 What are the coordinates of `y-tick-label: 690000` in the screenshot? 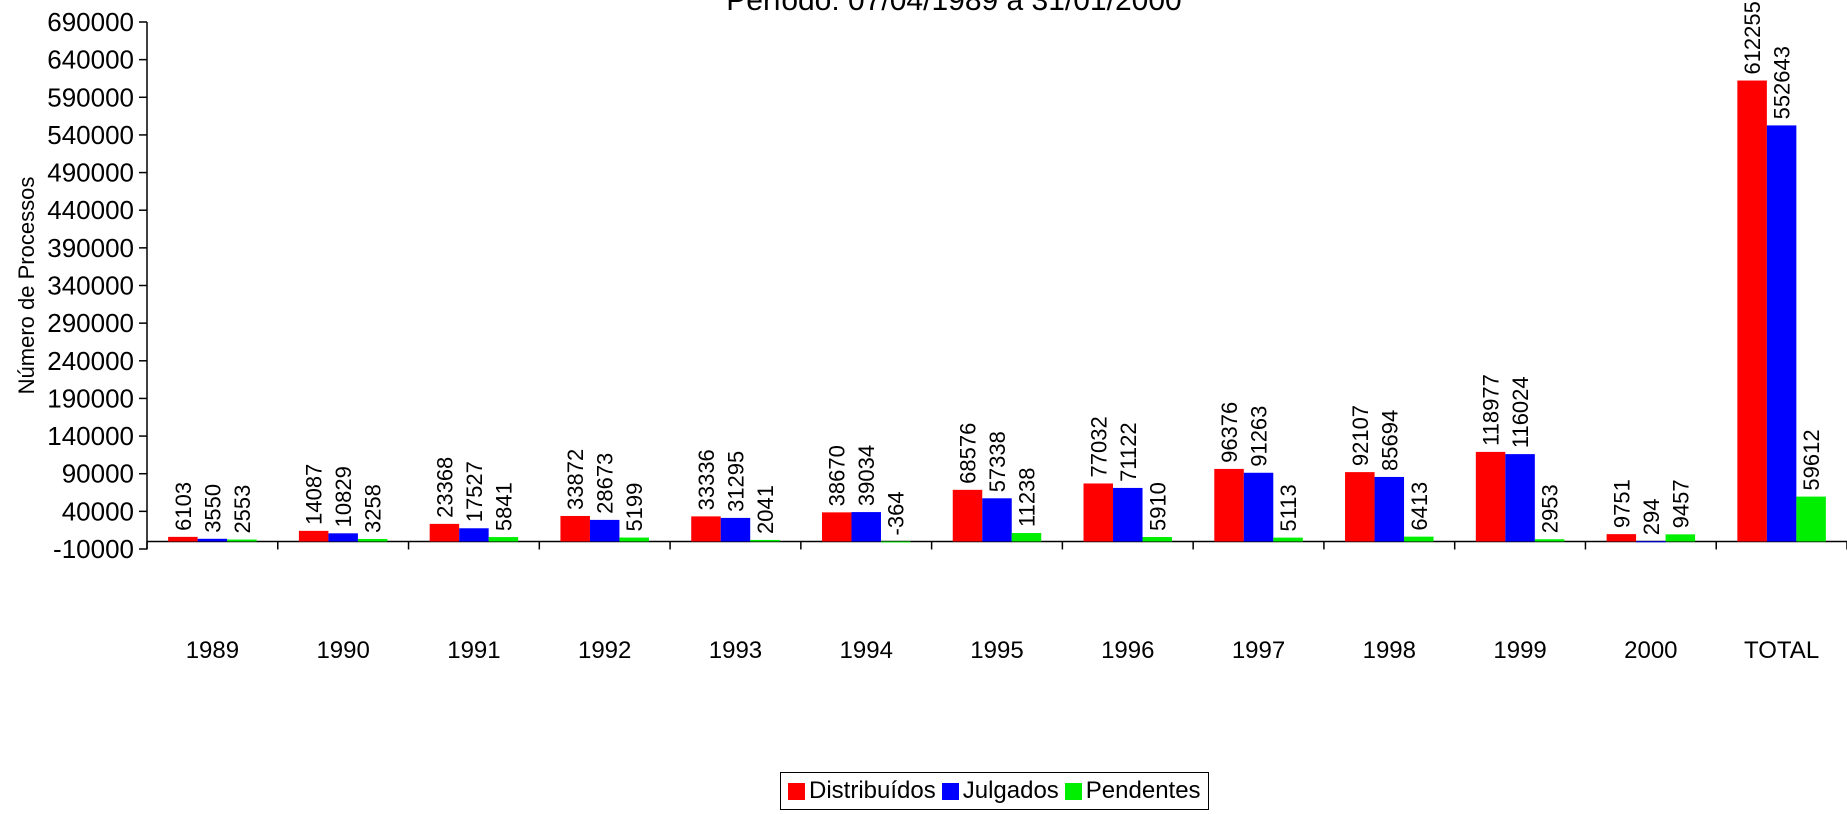 It's located at (90, 22).